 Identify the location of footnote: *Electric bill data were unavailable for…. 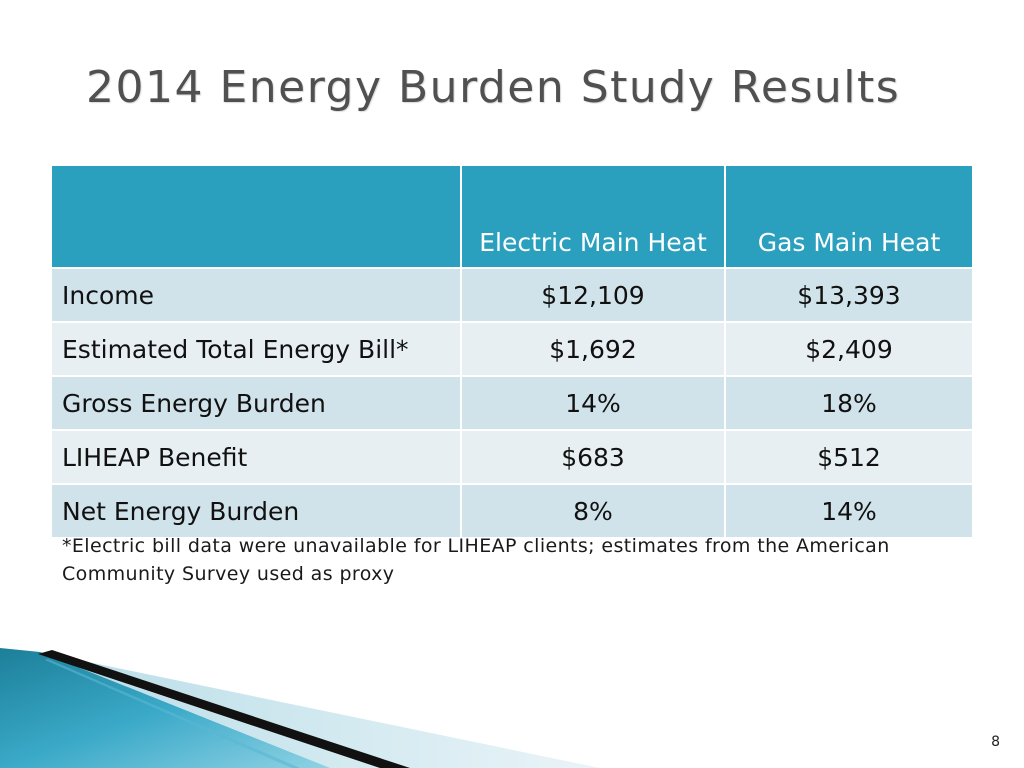
(476, 560).